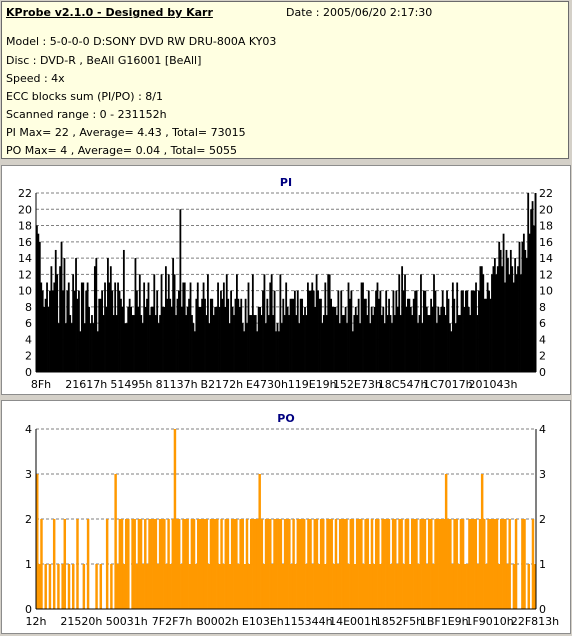 The height and width of the screenshot is (636, 572). Describe the element at coordinates (542, 564) in the screenshot. I see `y-tick-label-right: 1` at that location.